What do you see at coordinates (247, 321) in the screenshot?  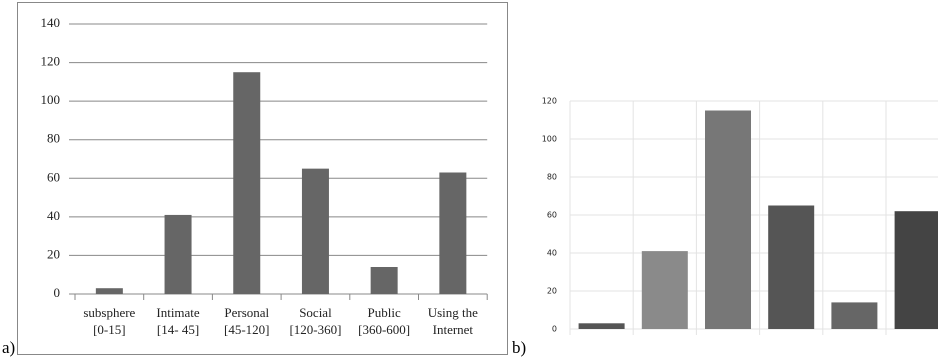 I see `x-tick-label: Personal [45-120]` at bounding box center [247, 321].